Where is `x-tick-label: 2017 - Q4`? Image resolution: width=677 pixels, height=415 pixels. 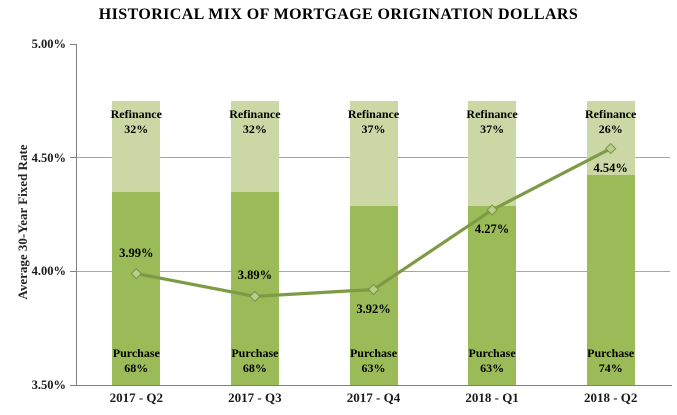
x-tick-label: 2017 - Q4 is located at coordinates (373, 397).